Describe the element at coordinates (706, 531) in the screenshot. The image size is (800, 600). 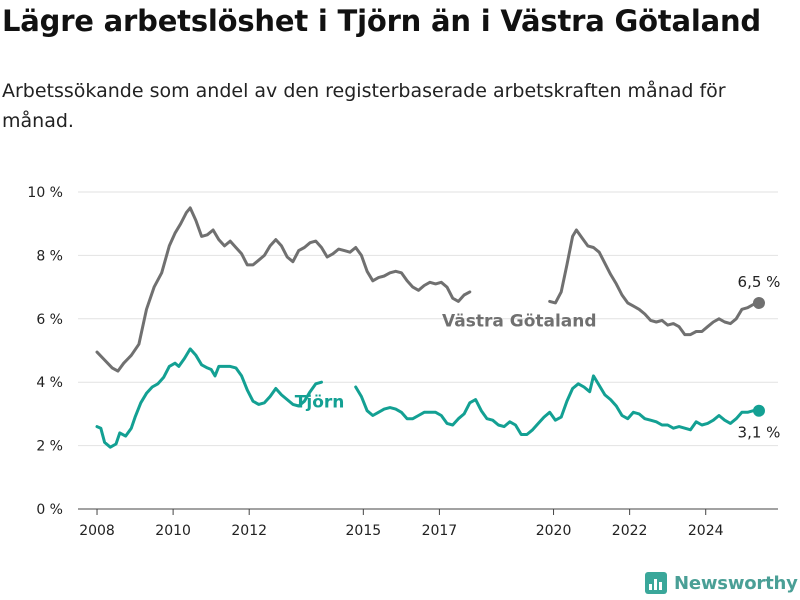
I see `x-tick-label: 2024` at that location.